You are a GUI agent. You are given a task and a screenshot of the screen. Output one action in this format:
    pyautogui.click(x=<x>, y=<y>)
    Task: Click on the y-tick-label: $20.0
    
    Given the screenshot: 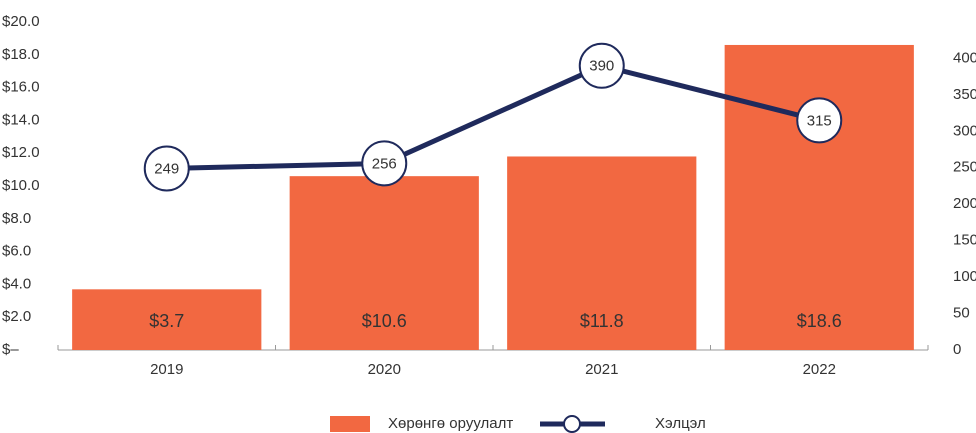 What is the action you would take?
    pyautogui.click(x=21, y=21)
    